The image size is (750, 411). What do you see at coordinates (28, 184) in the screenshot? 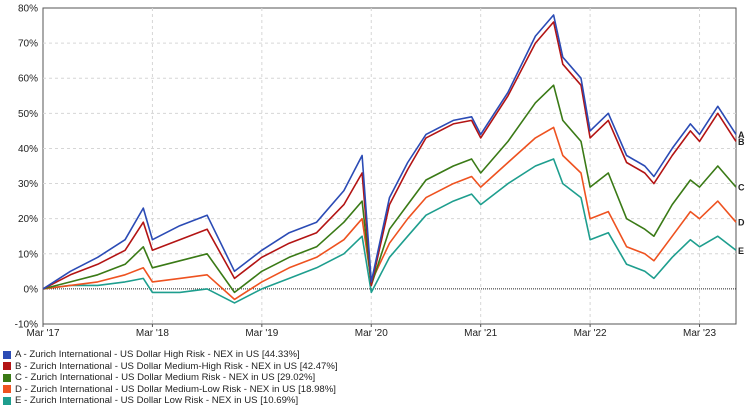
I see `y-tick-label: 30%` at bounding box center [28, 184].